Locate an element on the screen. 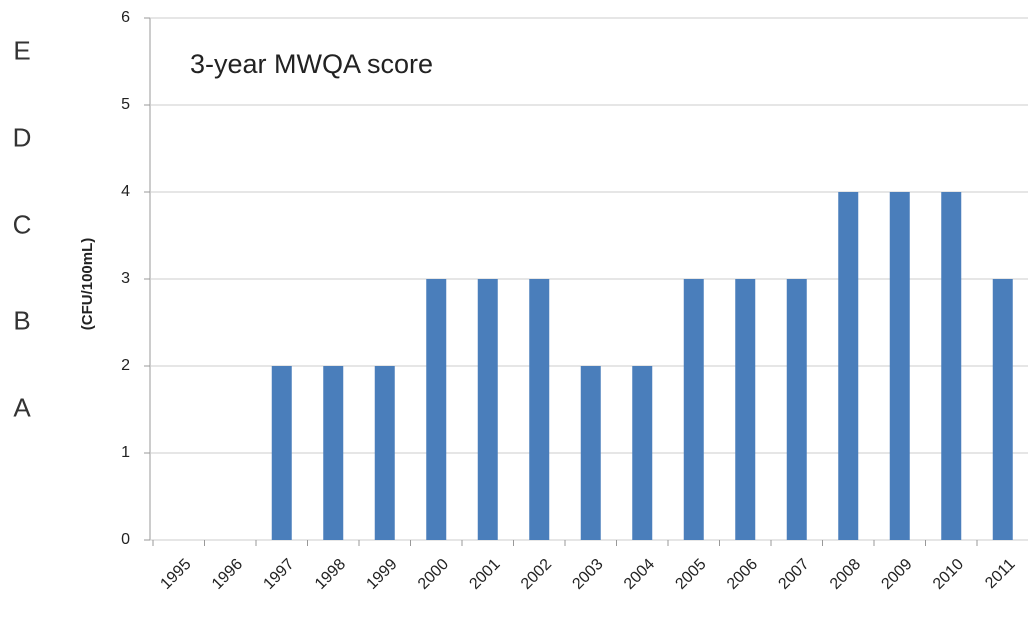 The height and width of the screenshot is (629, 1028). x-tick-label: 1997 is located at coordinates (278, 574).